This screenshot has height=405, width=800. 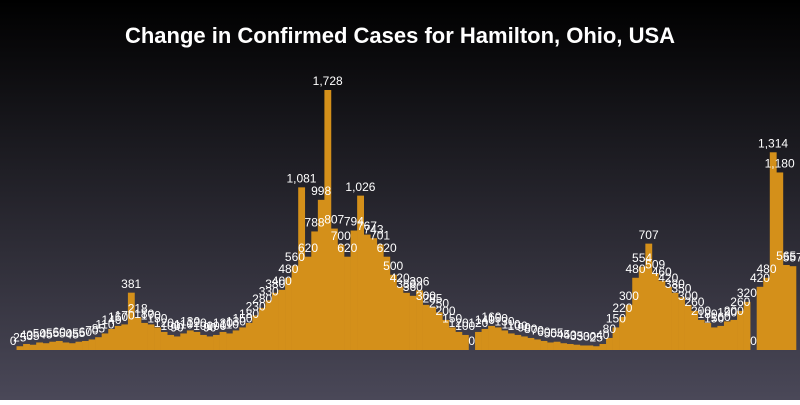 What do you see at coordinates (668, 278) in the screenshot?
I see `data-label: 420` at bounding box center [668, 278].